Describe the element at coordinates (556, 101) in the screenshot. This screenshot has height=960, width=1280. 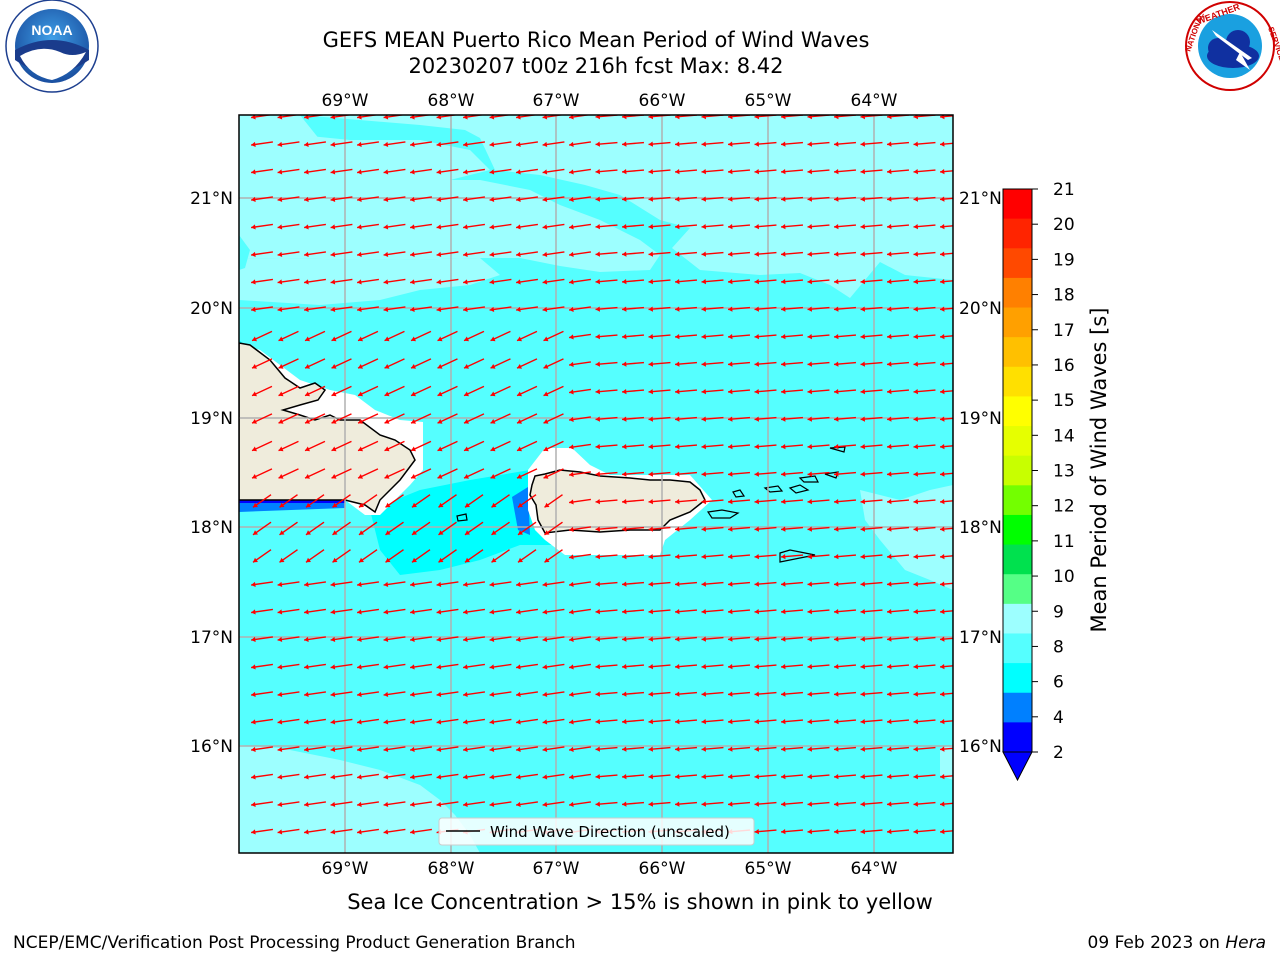
I see `lon-label-67w: 67°W` at that location.